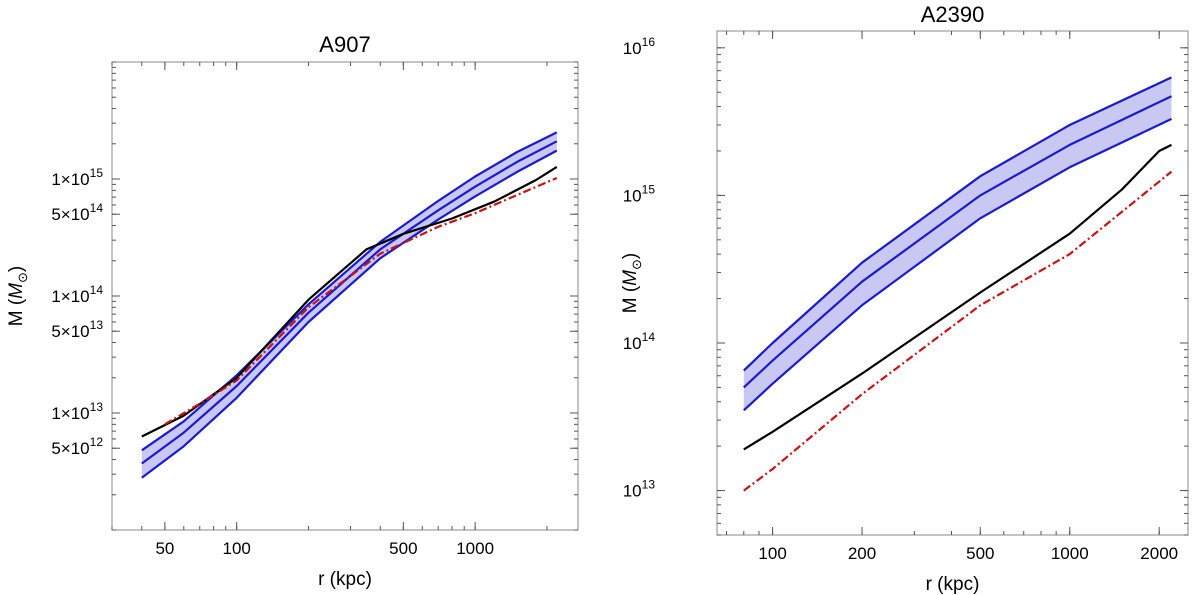 The image size is (1200, 595). I want to click on y-tick-label: 1×10¹⁴, so click(77, 294).